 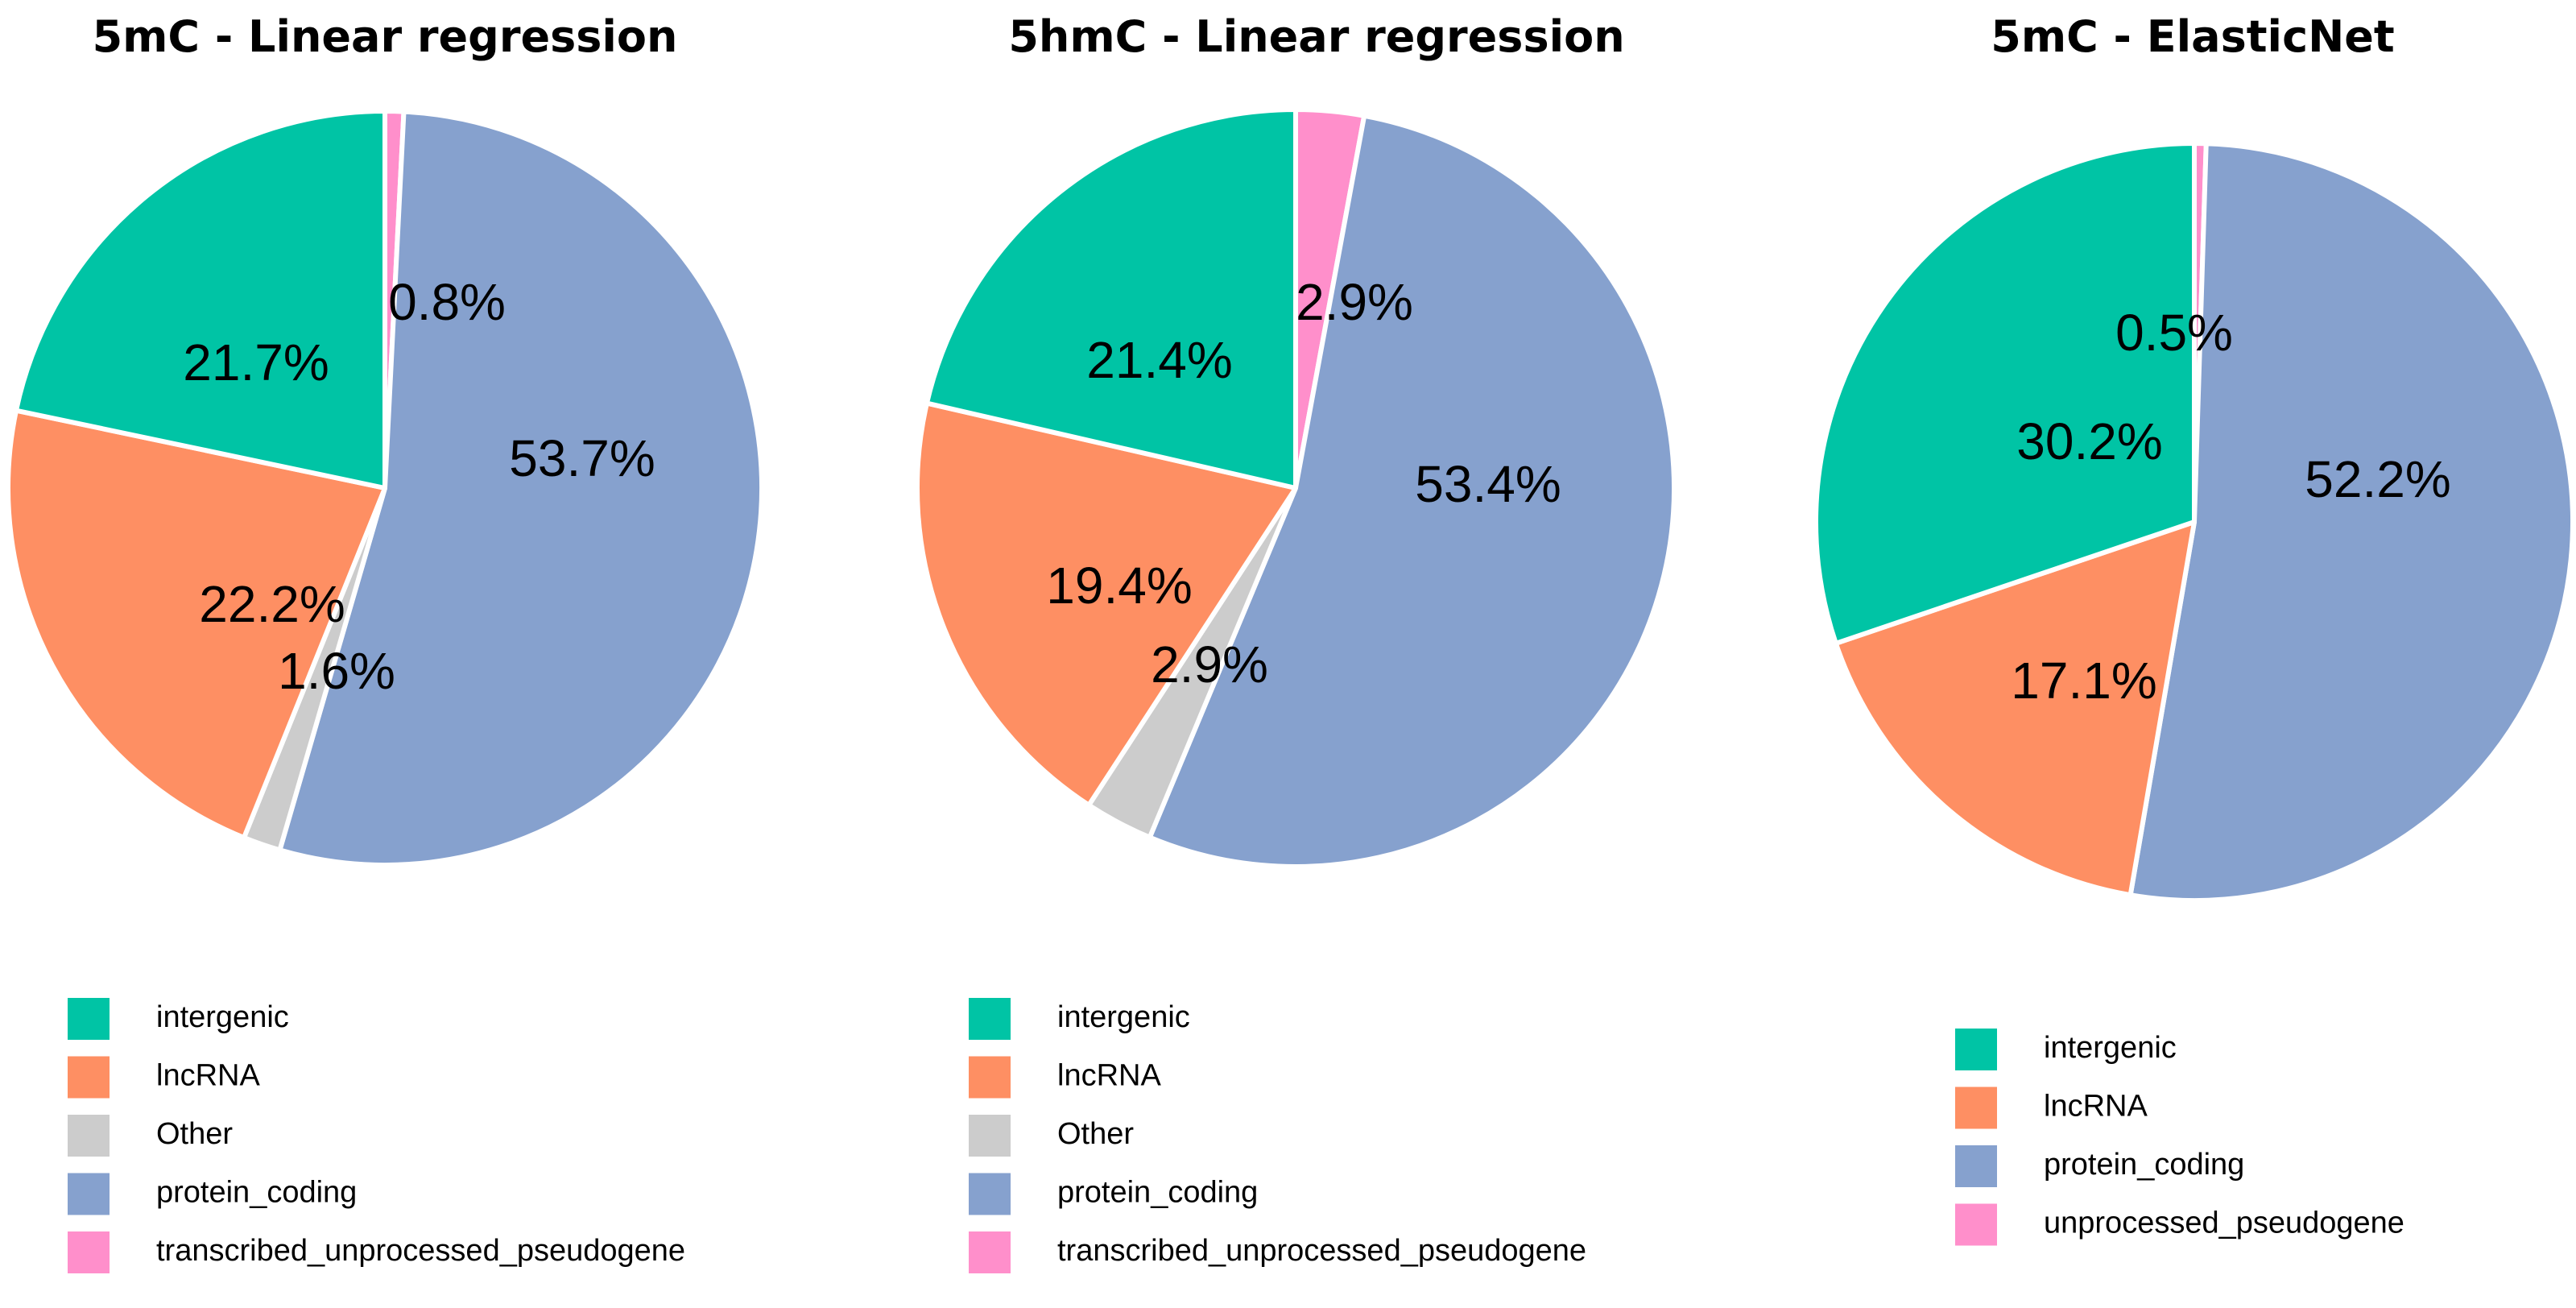 I want to click on slice-percent-label: 53.7%, so click(x=582, y=458).